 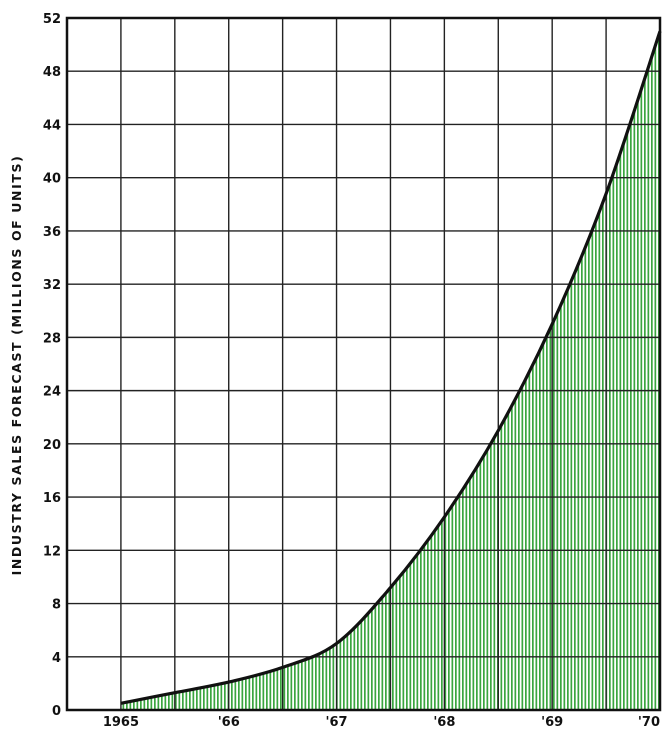 What do you see at coordinates (52, 551) in the screenshot?
I see `y-tick-label: 12` at bounding box center [52, 551].